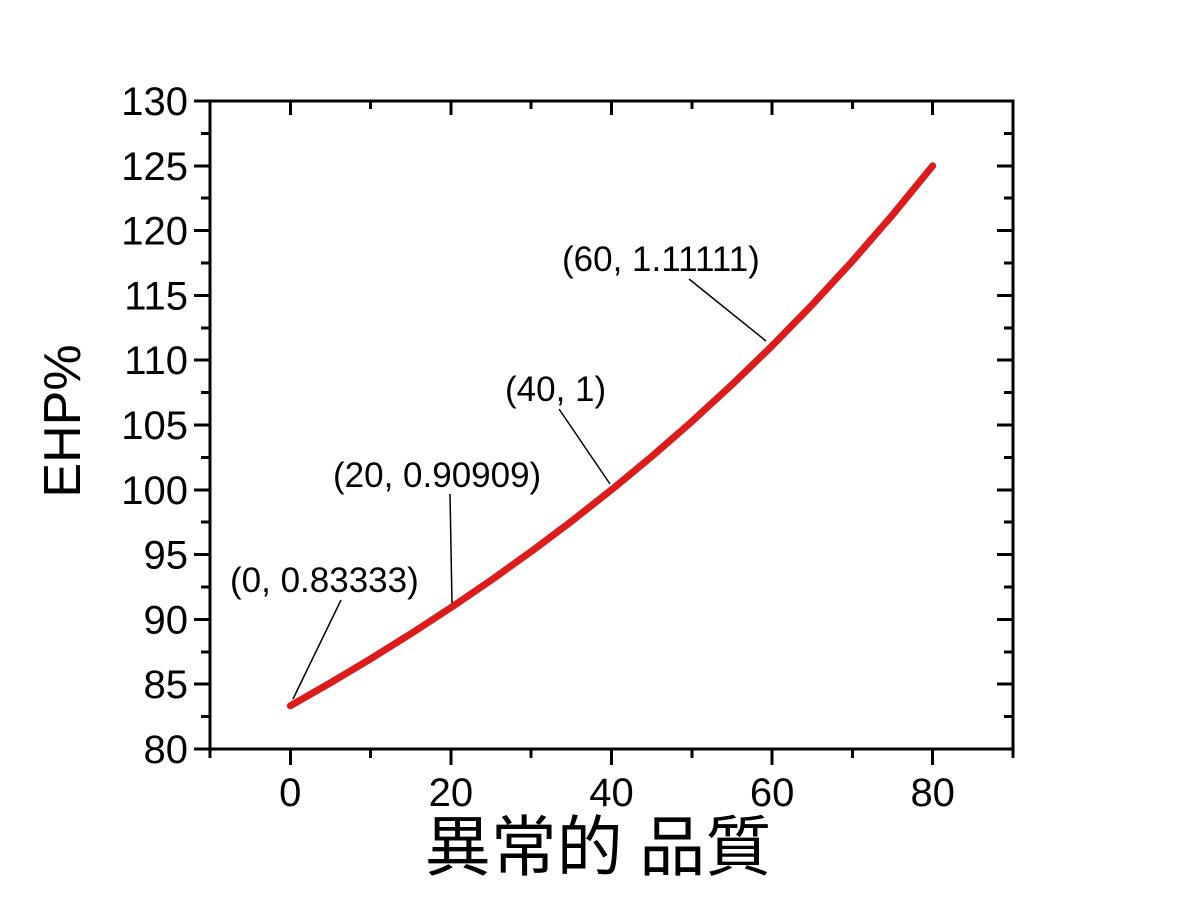  Describe the element at coordinates (154, 102) in the screenshot. I see `y-tick-label: 130` at that location.